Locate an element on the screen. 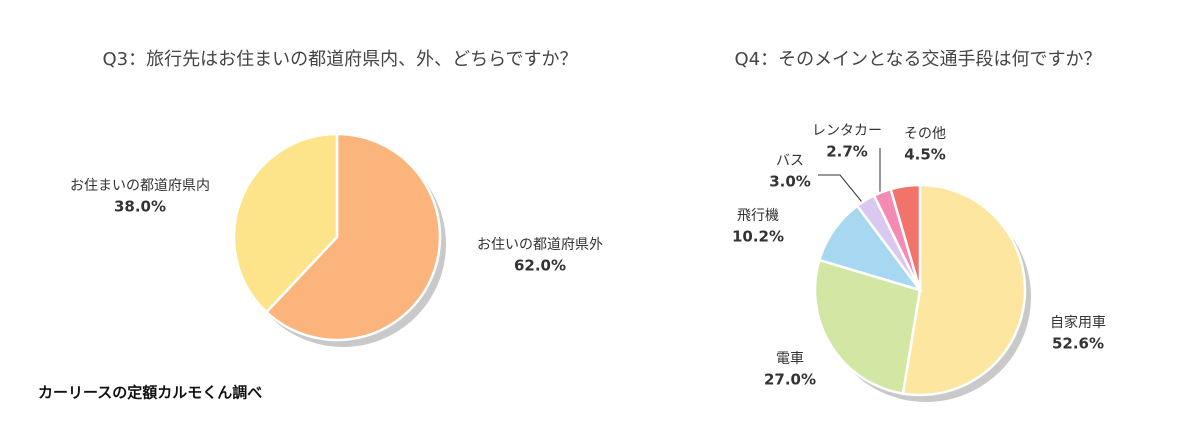 The width and height of the screenshot is (1200, 448). slice-label: お住まいの都道府県内 is located at coordinates (140, 186).